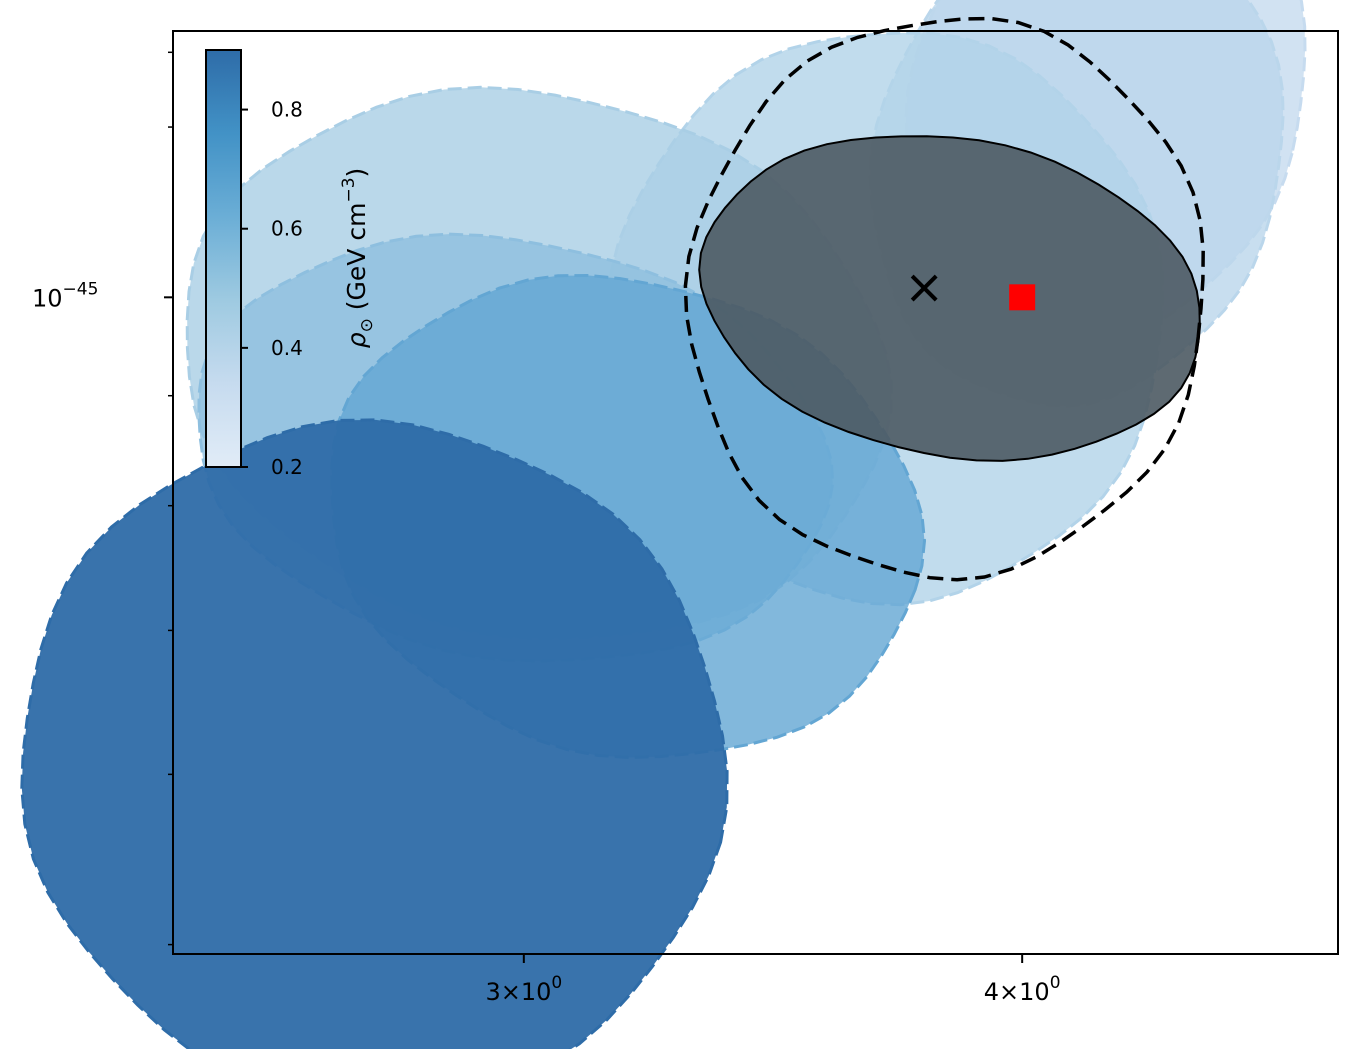  What do you see at coordinates (973, 292) in the screenshot?
I see `markers-layer` at bounding box center [973, 292].